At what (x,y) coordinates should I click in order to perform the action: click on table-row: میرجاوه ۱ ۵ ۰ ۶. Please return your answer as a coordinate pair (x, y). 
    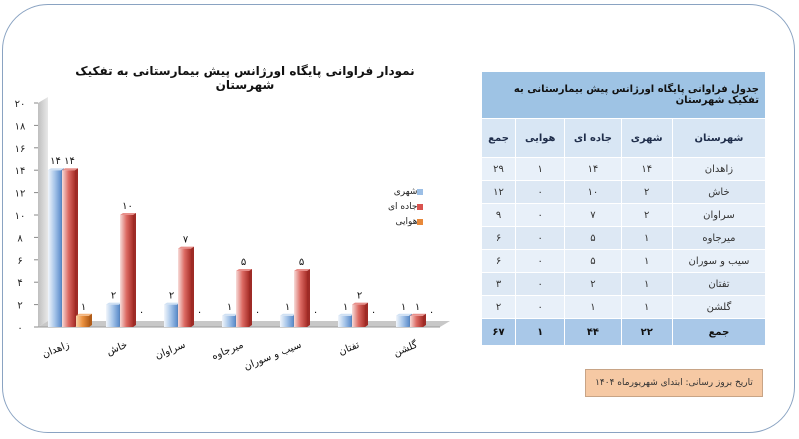
    Looking at the image, I should click on (623, 238).